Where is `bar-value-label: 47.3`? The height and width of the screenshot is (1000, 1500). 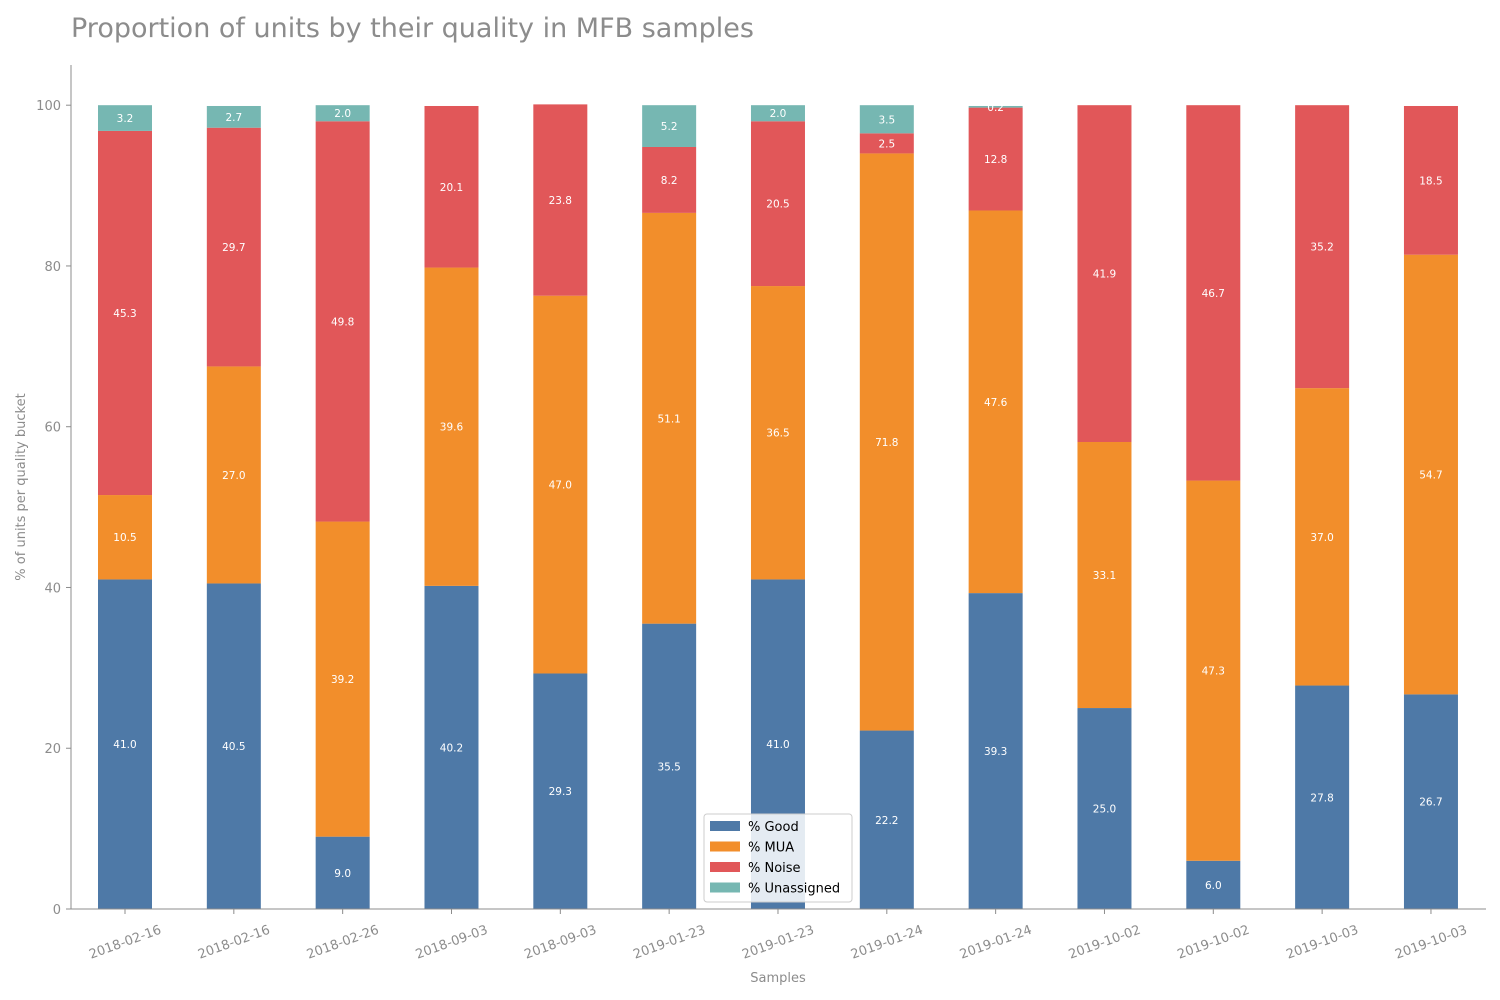 bar-value-label: 47.3 is located at coordinates (1213, 672).